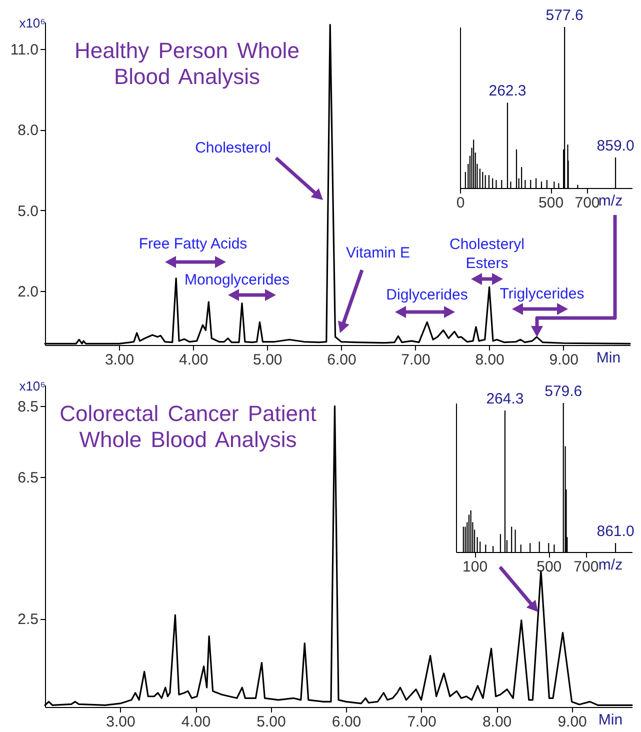 This screenshot has height=732, width=641. I want to click on y-tick-label: 2.0, so click(28, 292).